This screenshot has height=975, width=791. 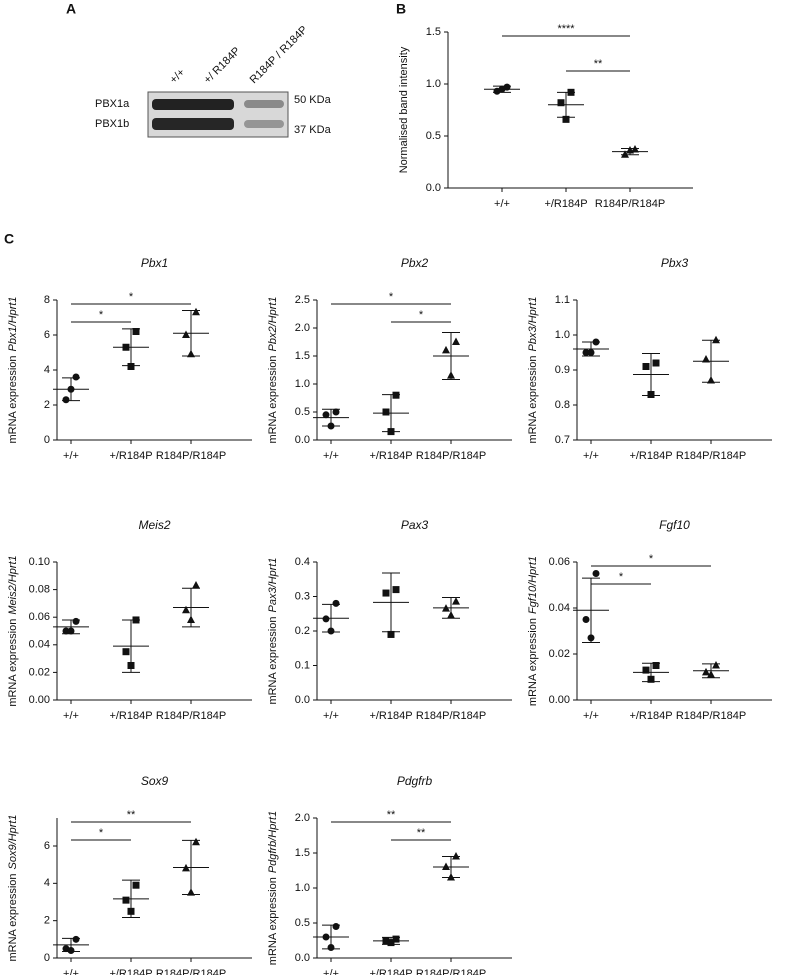 What do you see at coordinates (562, 405) in the screenshot?
I see `y-tick-label: 0.8` at bounding box center [562, 405].